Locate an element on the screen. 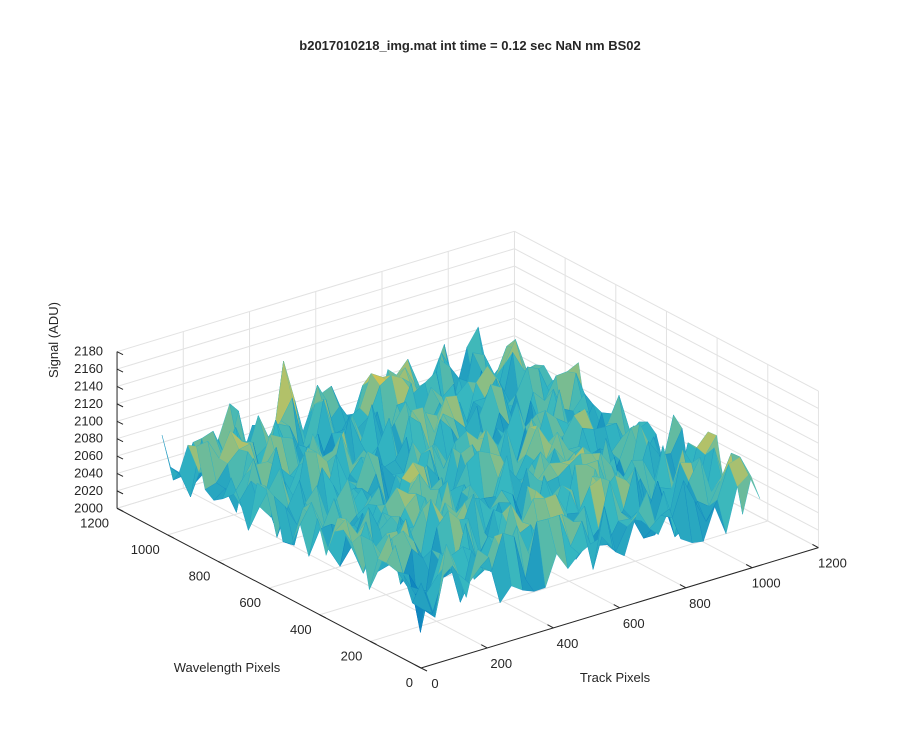 The height and width of the screenshot is (755, 900). x-tick-label: 0 is located at coordinates (434, 683).